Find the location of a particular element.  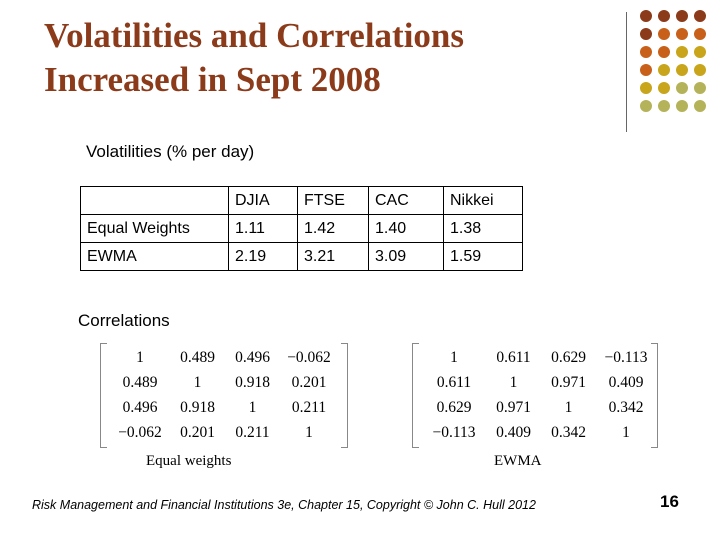

table-cell: 3.09 is located at coordinates (406, 256).